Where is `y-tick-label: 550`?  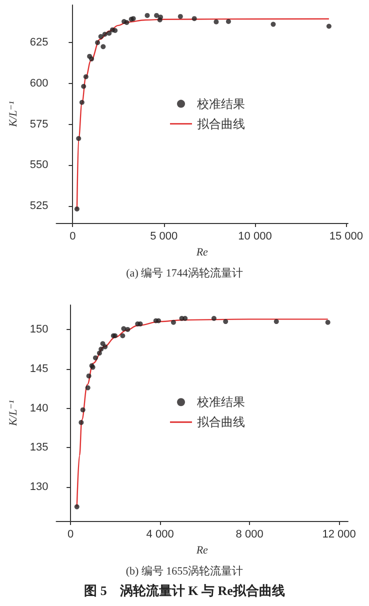 y-tick-label: 550 is located at coordinates (39, 165).